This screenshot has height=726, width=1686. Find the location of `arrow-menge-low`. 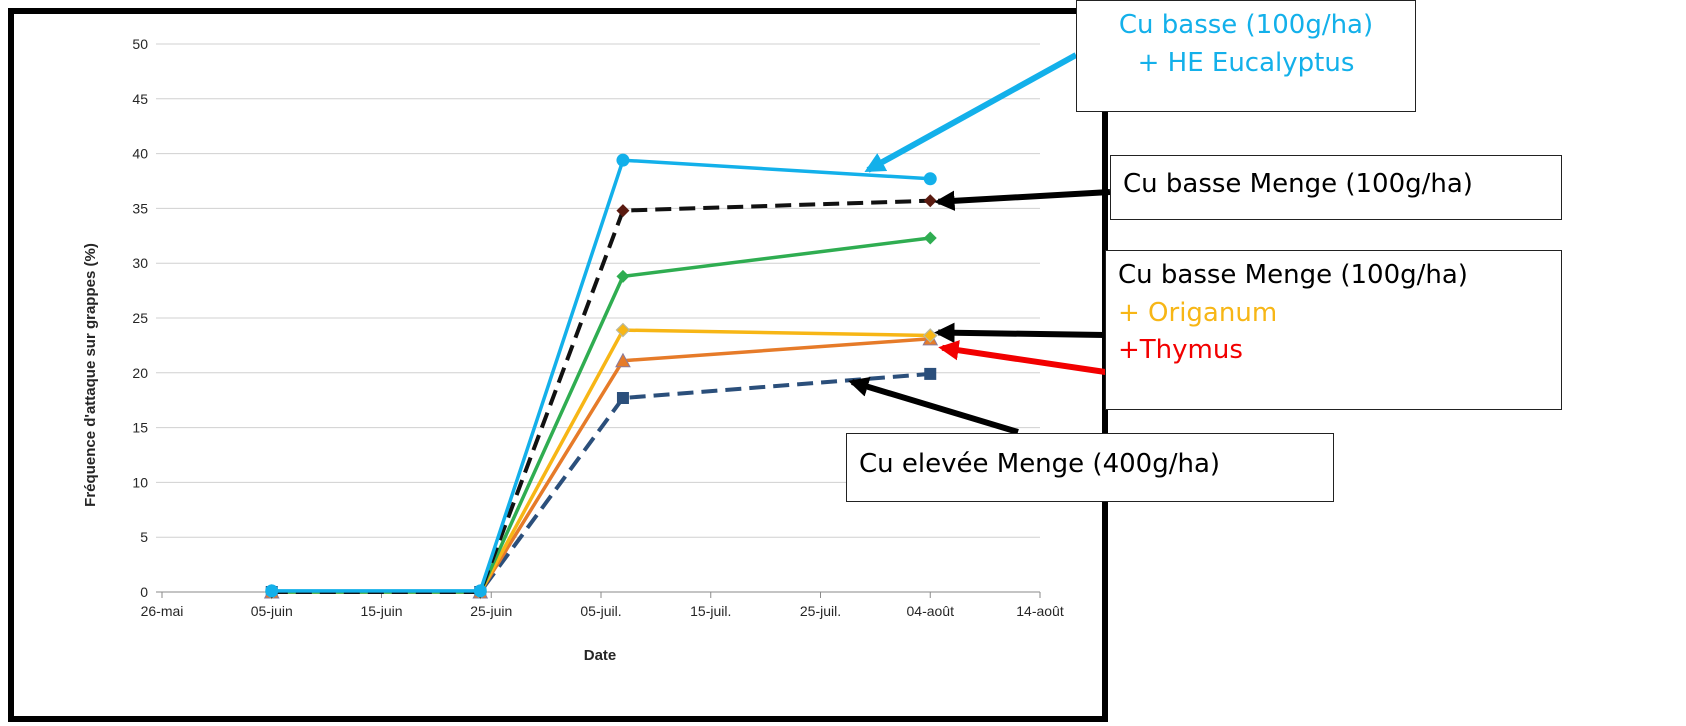

arrow-menge-low is located at coordinates (1022, 200).